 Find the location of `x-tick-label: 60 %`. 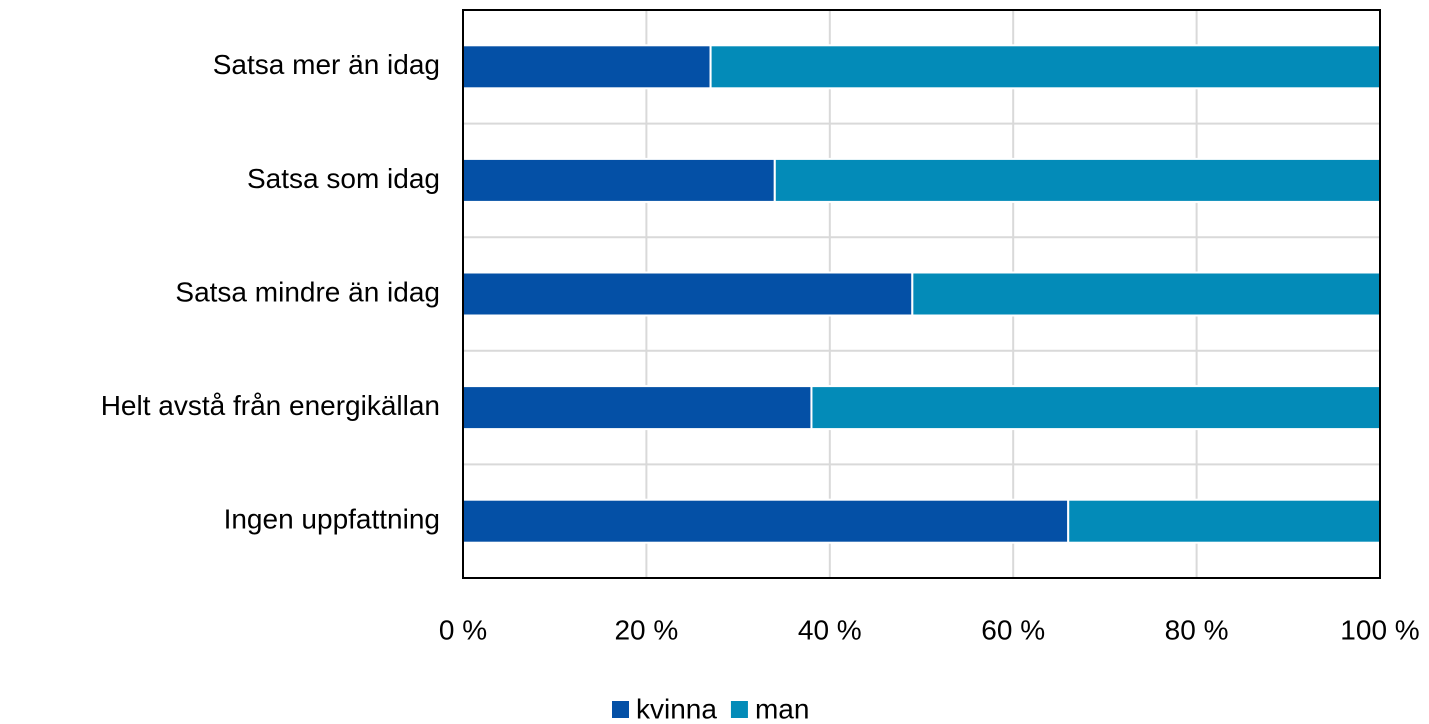

x-tick-label: 60 % is located at coordinates (1013, 629).